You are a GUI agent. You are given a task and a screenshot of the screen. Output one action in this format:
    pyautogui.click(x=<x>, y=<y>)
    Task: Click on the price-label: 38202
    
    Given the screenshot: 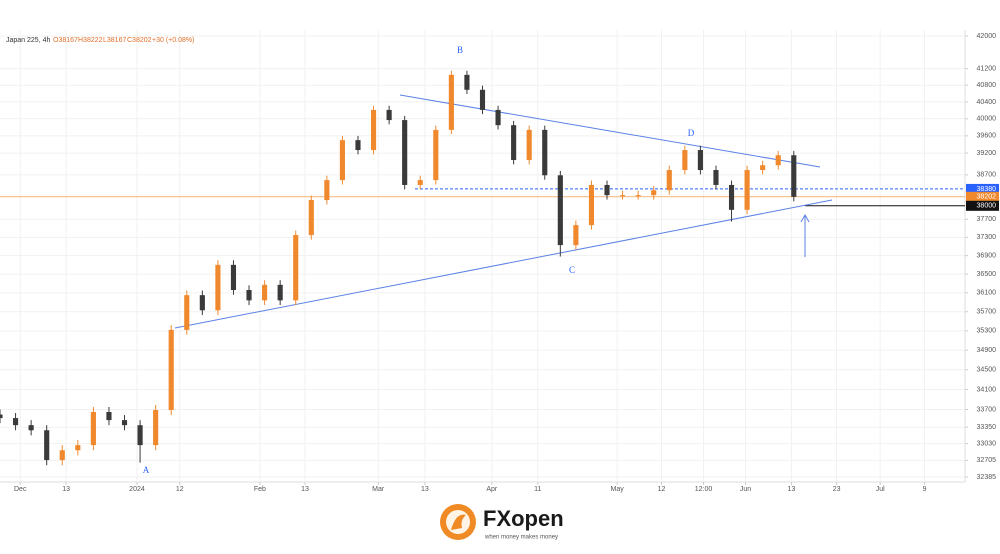 What is the action you would take?
    pyautogui.click(x=987, y=197)
    